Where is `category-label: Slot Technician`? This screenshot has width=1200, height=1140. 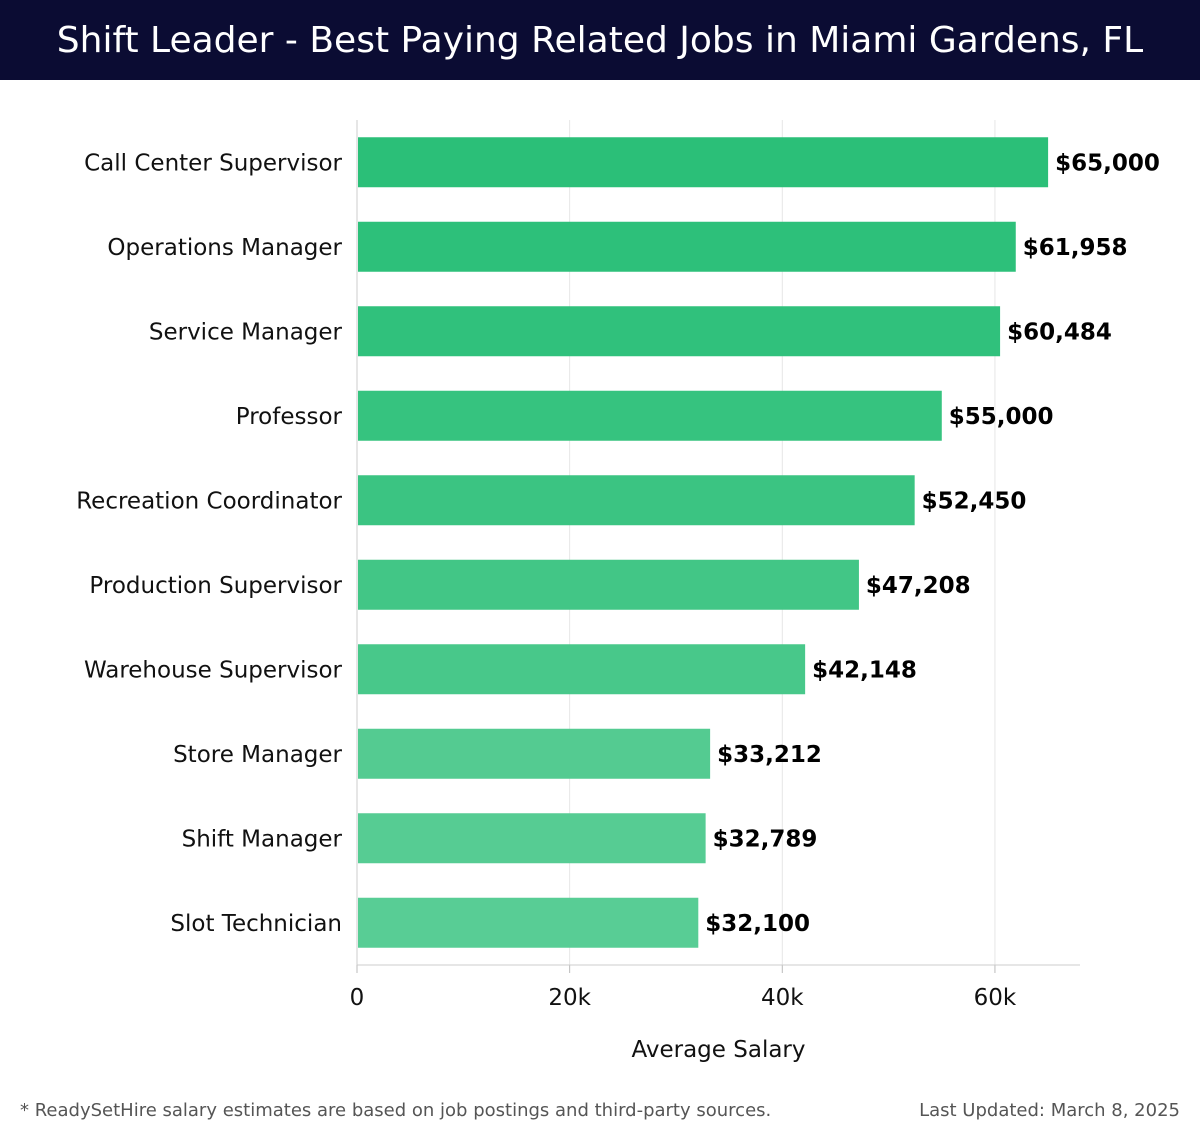
category-label: Slot Technician is located at coordinates (256, 924).